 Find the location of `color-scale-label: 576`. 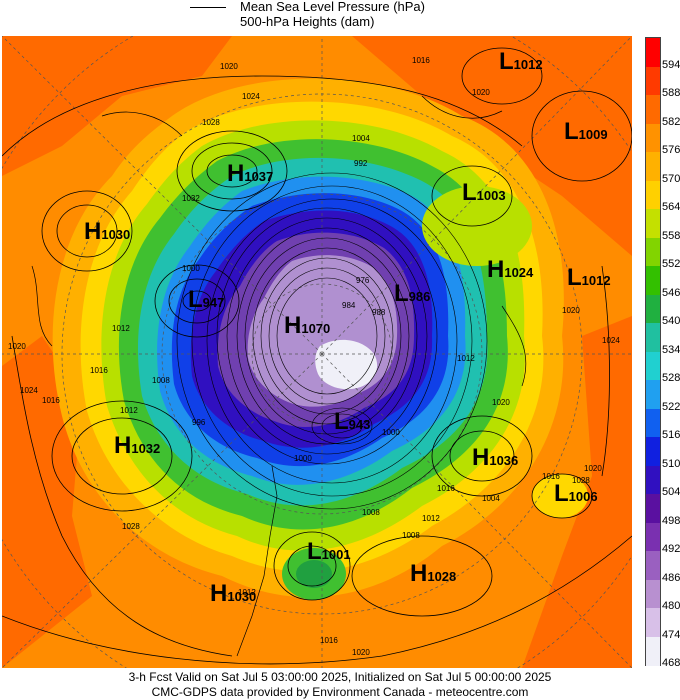

color-scale-label: 576 is located at coordinates (671, 150).